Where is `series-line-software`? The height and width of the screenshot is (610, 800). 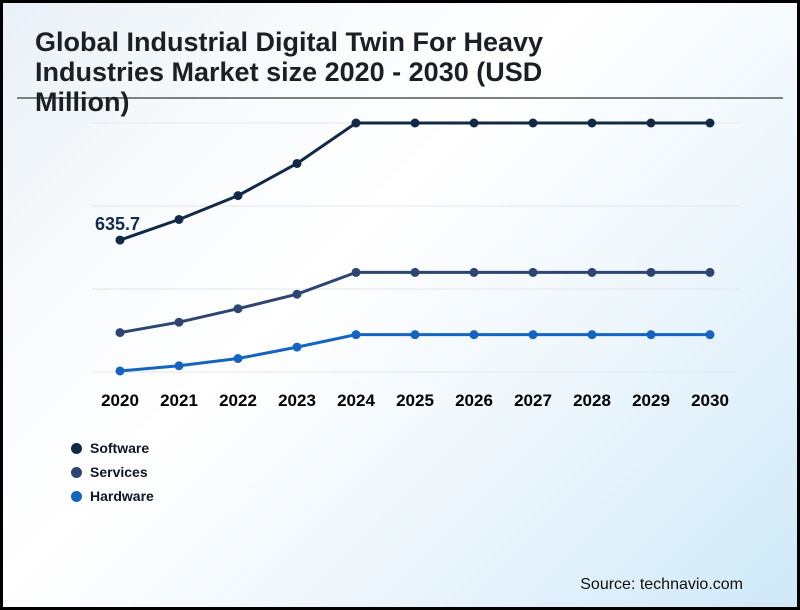
series-line-software is located at coordinates (415, 181).